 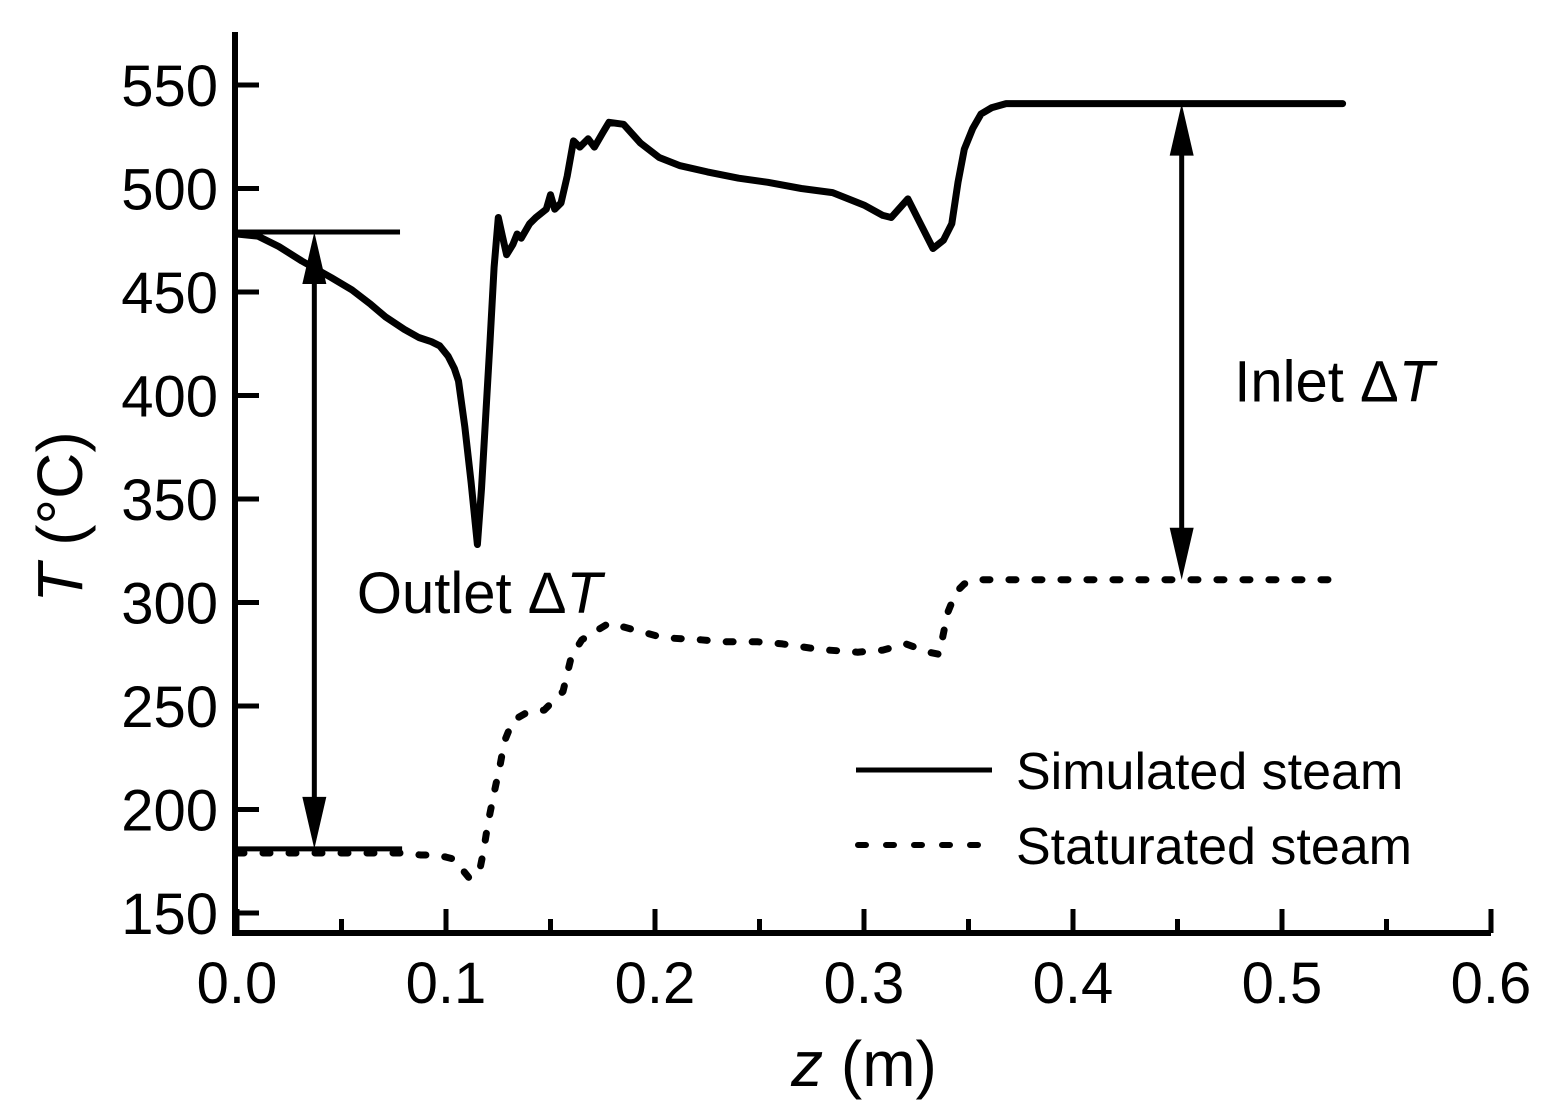 I want to click on y-tick-label: 500, so click(x=169, y=190).